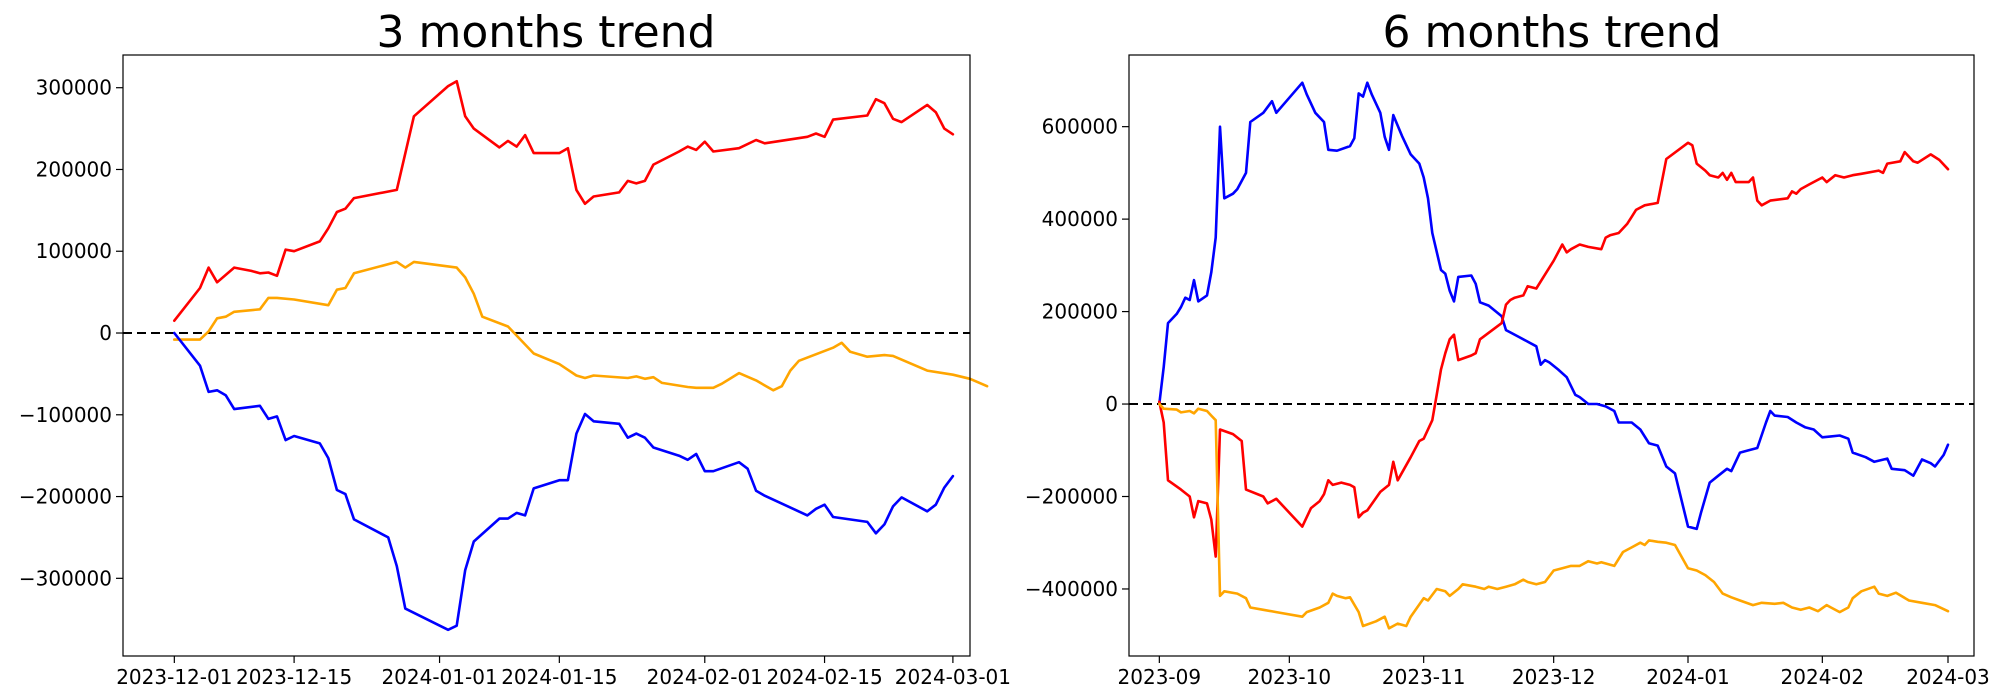  Describe the element at coordinates (1554, 677) in the screenshot. I see `x-tick-label: 2023-12` at that location.